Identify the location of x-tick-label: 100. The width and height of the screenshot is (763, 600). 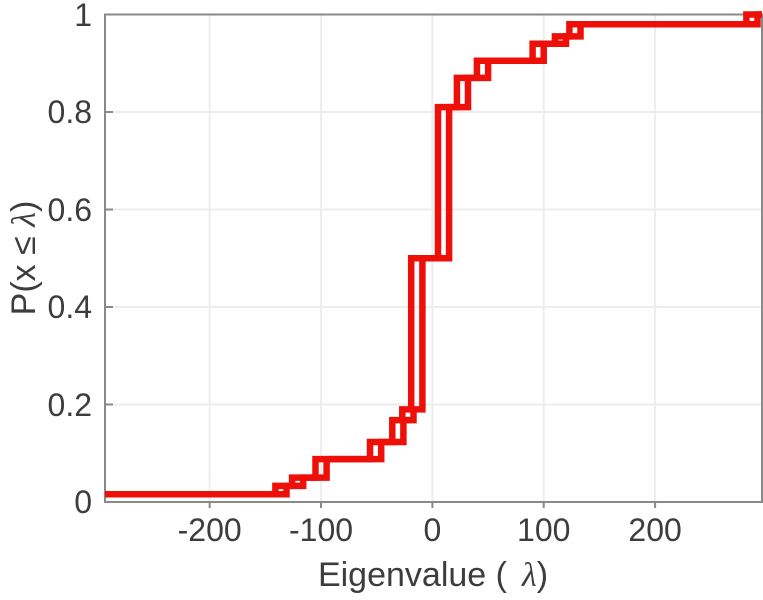
(544, 530).